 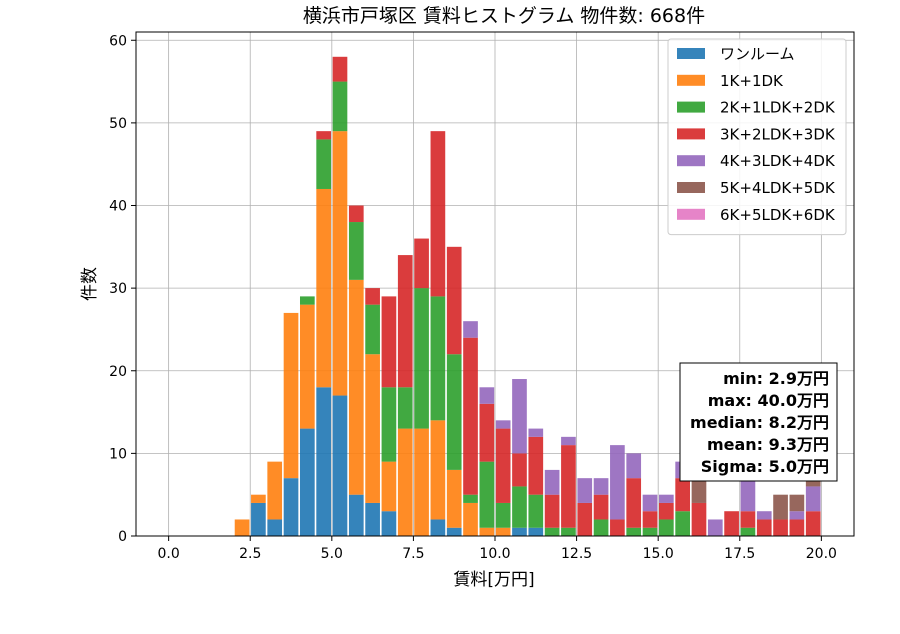 What do you see at coordinates (778, 215) in the screenshot?
I see `legend-label: 6K+5LDK+6DK` at bounding box center [778, 215].